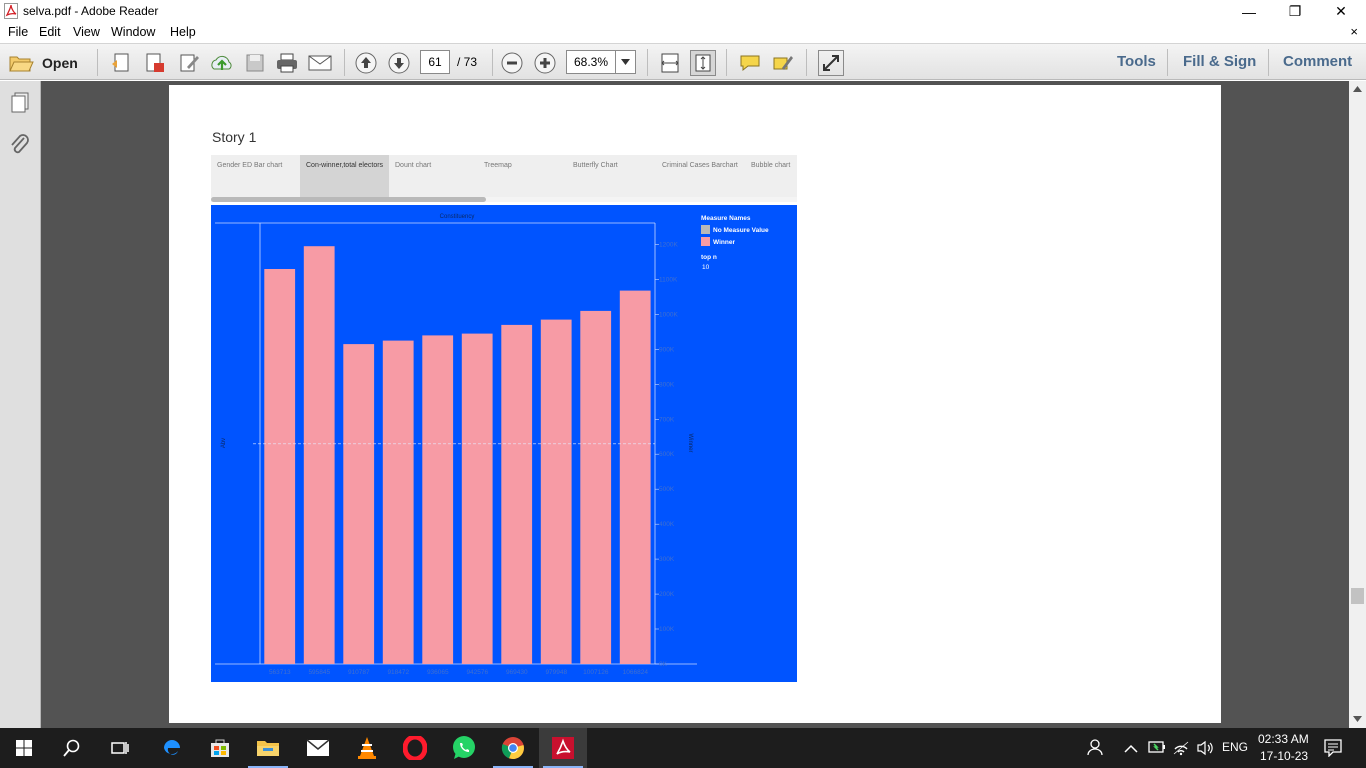 This screenshot has height=768, width=1366. Describe the element at coordinates (1181, 750) in the screenshot. I see `network-status` at that location.